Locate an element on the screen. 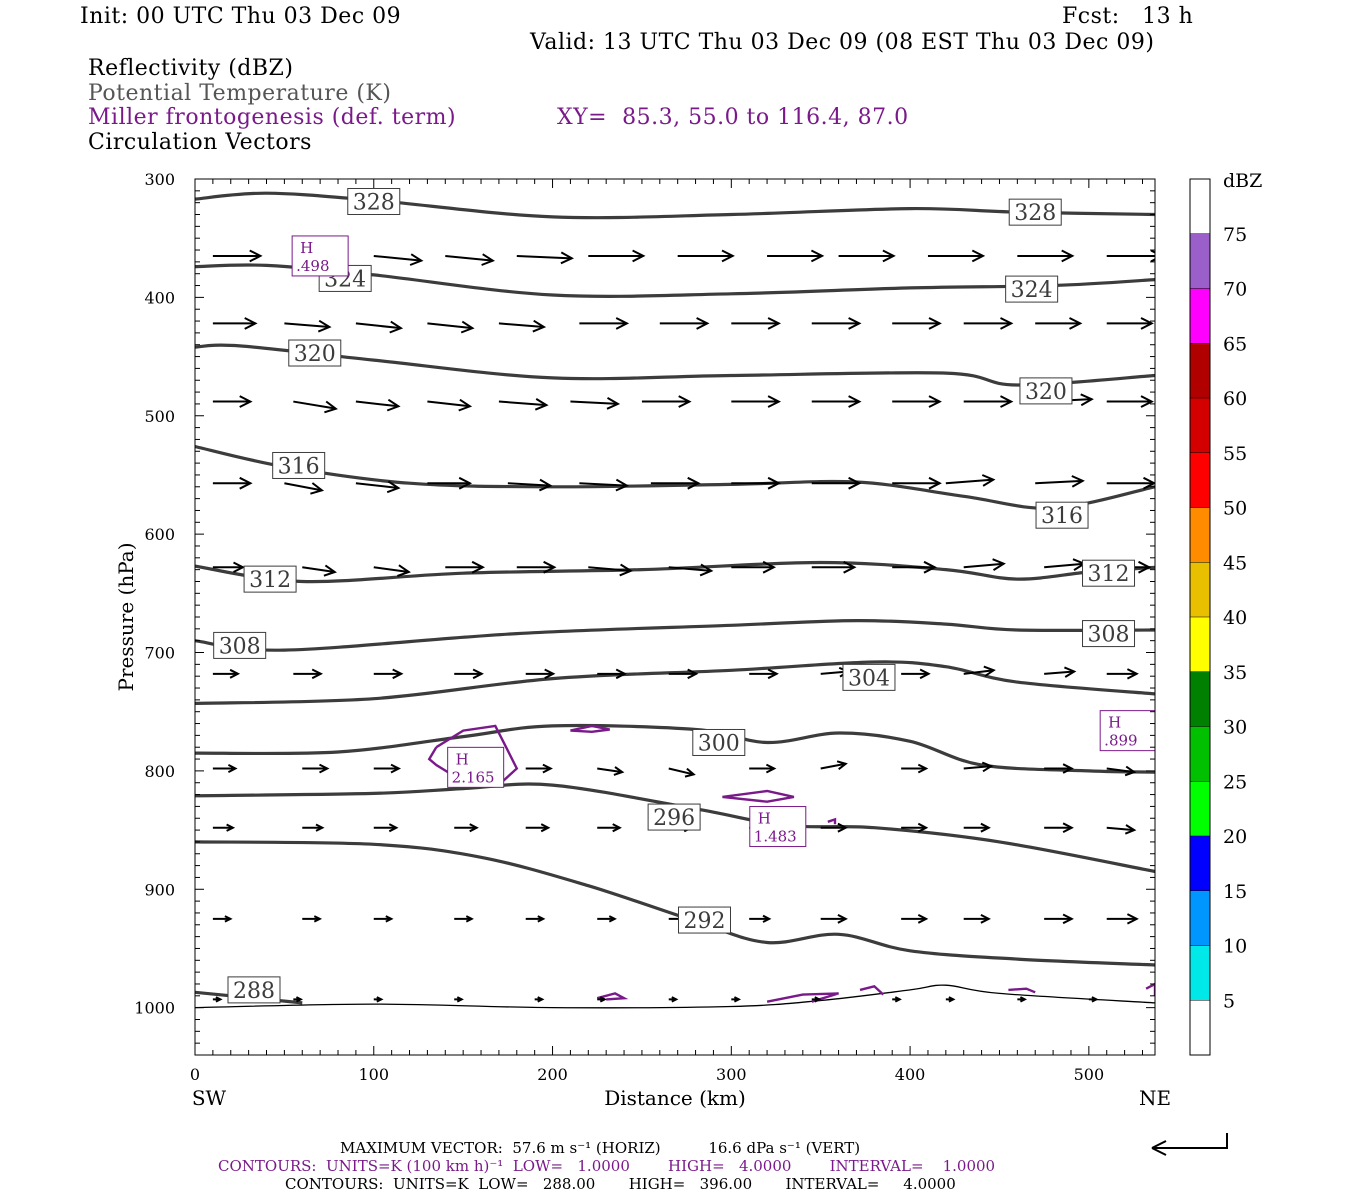  theta-label: 300 is located at coordinates (719, 742).